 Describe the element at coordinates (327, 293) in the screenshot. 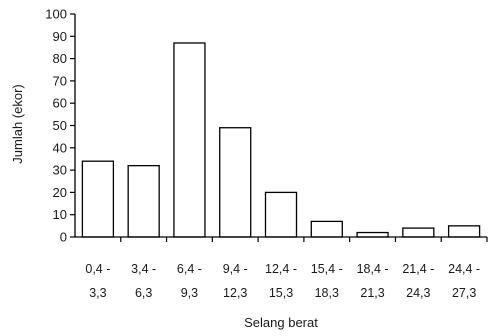

I see `x-category-label: 18,3` at that location.